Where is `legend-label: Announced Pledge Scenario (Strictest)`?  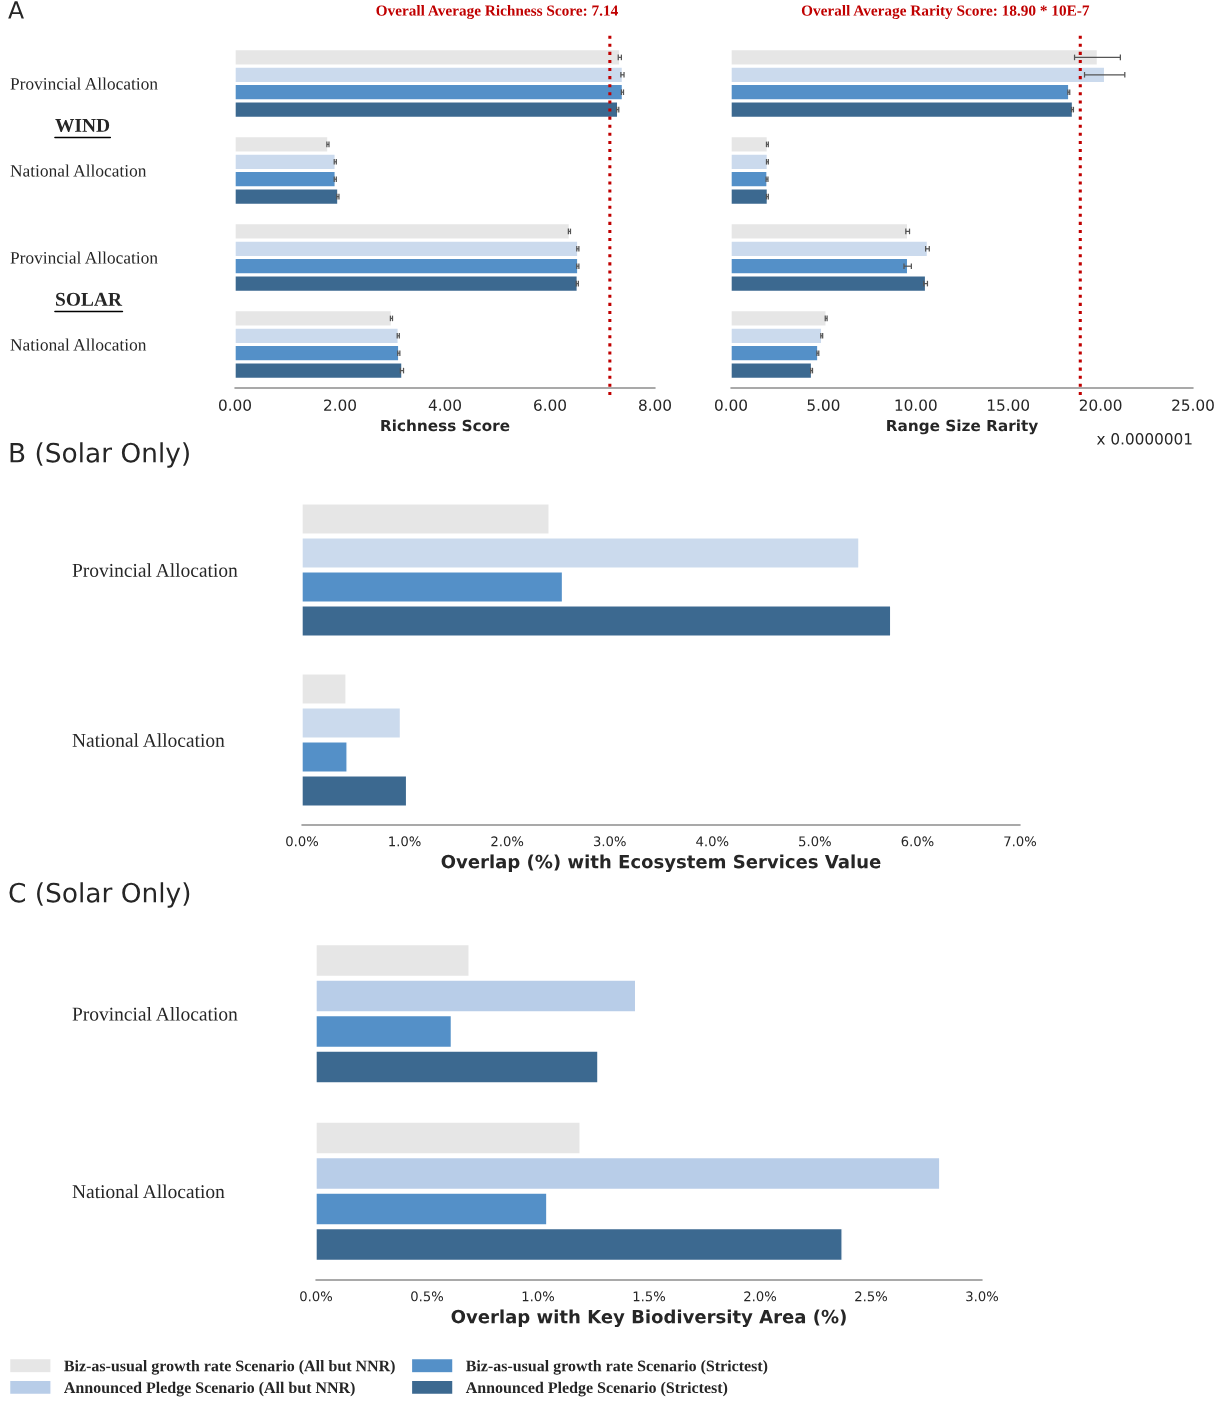 legend-label: Announced Pledge Scenario (Strictest) is located at coordinates (596, 1389).